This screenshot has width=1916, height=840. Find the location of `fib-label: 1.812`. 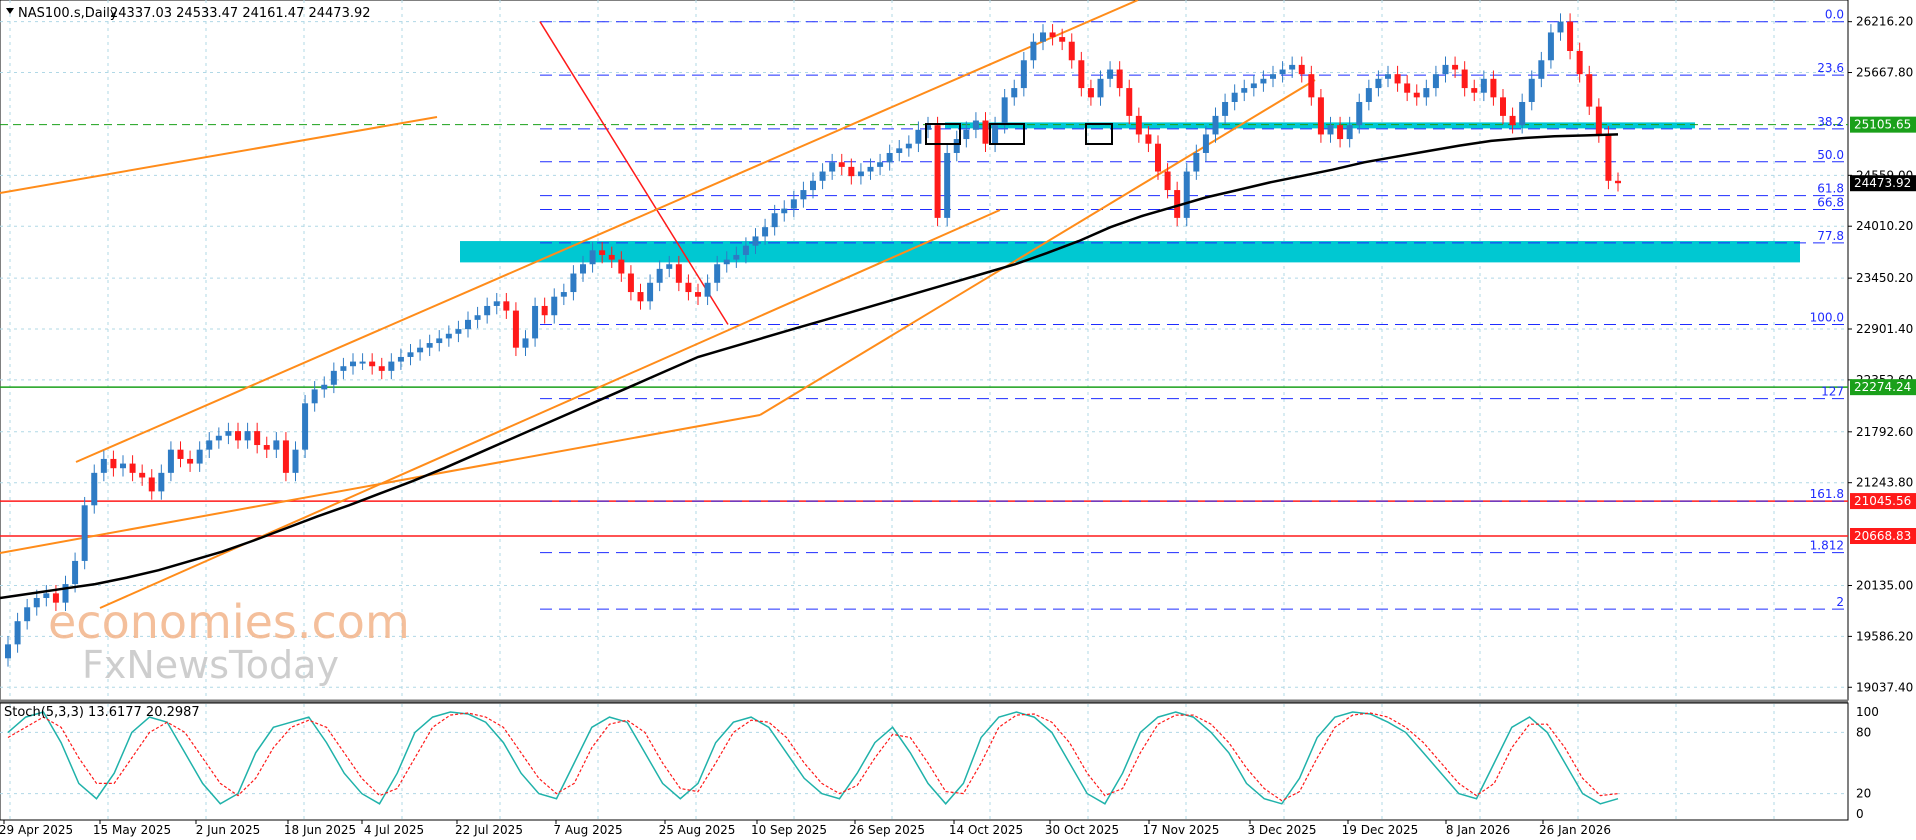

fib-label: 1.812 is located at coordinates (1827, 546).